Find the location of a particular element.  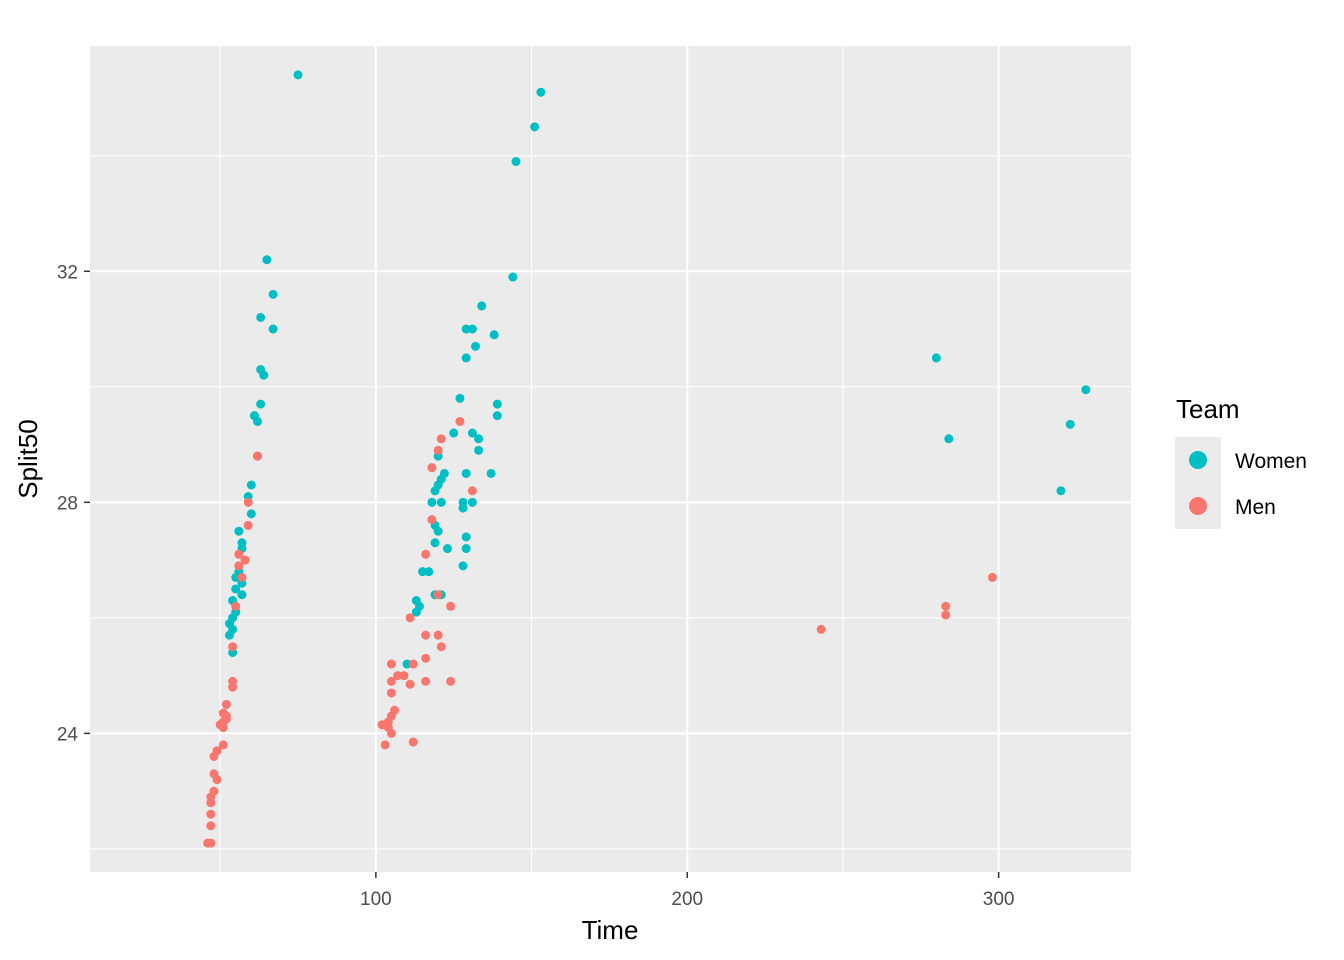

y-tick-label: 28 is located at coordinates (67, 503).